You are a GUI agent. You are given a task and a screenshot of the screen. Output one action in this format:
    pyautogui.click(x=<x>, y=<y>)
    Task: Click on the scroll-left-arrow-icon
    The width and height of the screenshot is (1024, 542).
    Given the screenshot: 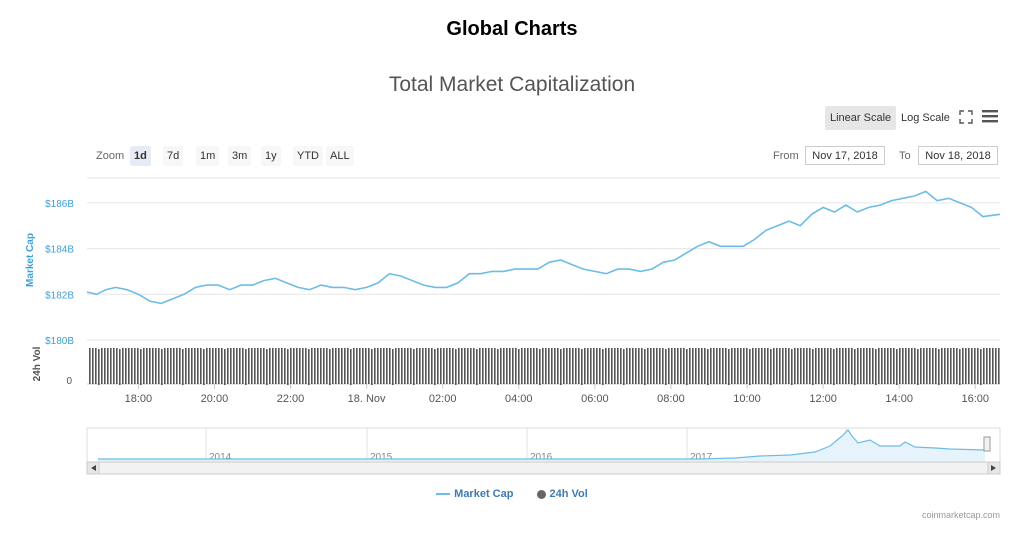 What is the action you would take?
    pyautogui.click(x=93, y=468)
    